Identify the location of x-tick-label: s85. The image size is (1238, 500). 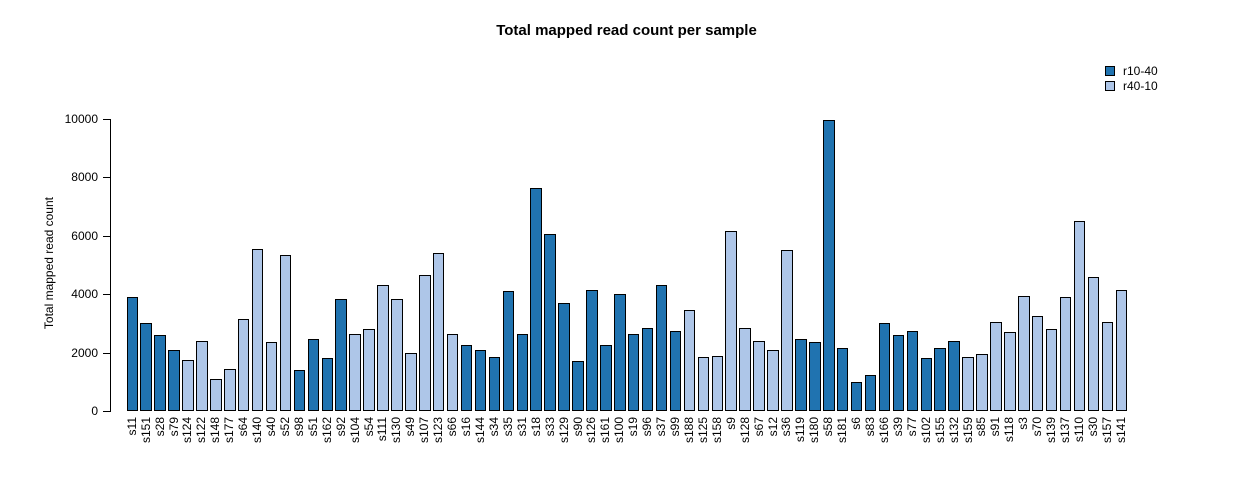
(981, 427).